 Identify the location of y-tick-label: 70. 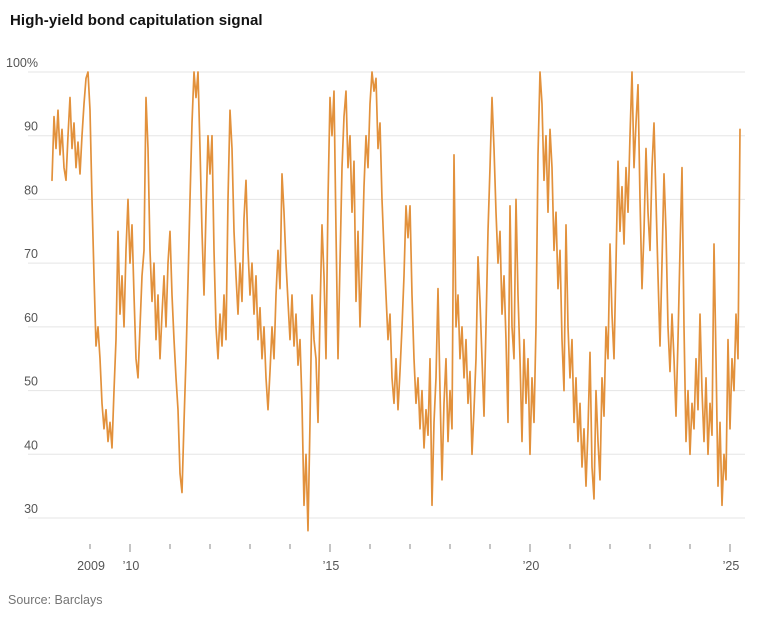
(31, 254).